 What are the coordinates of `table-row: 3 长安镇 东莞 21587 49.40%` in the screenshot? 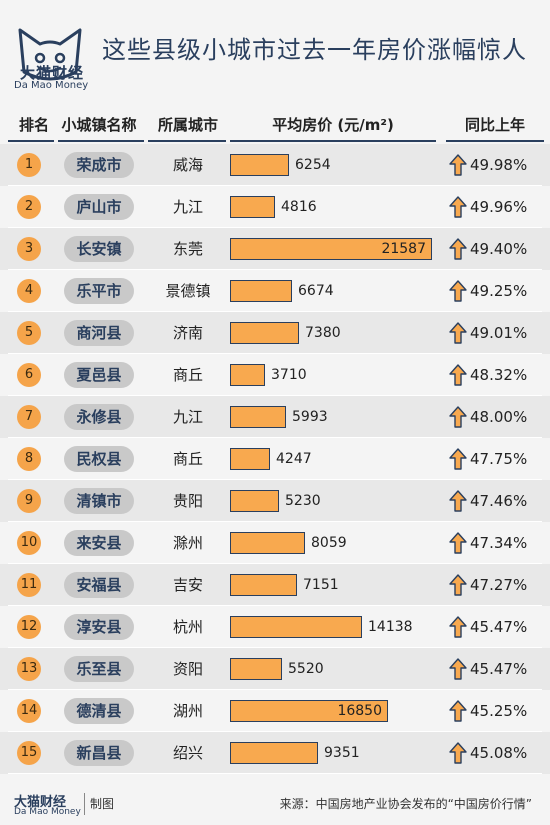 It's located at (275, 249).